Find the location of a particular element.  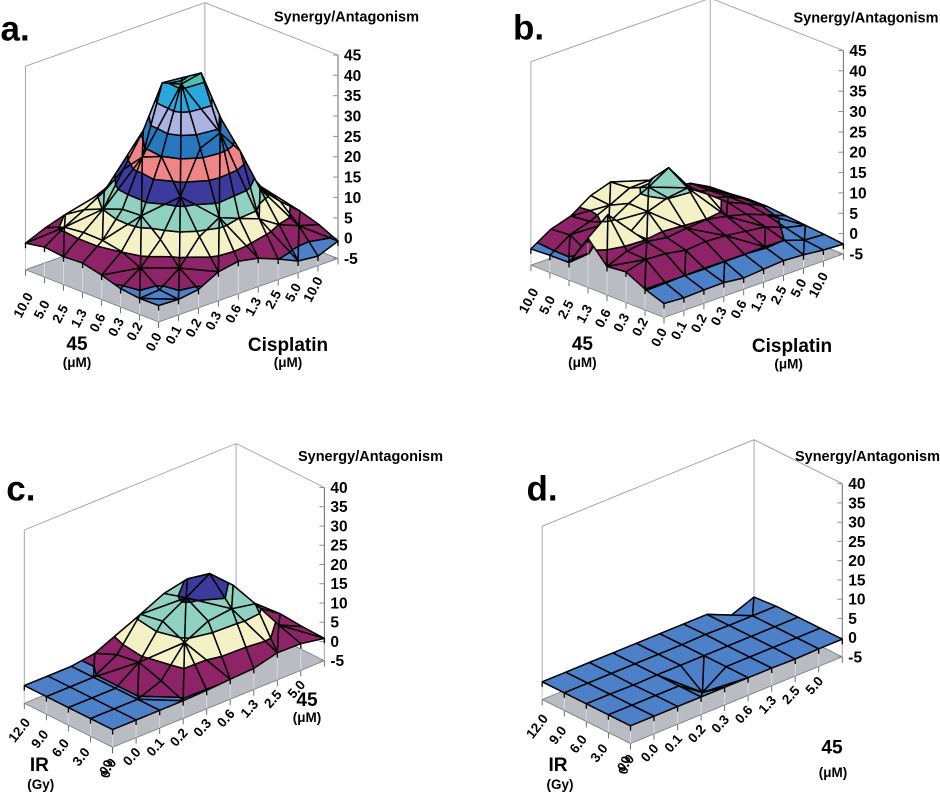

svg-text: c. is located at coordinates (20, 489).